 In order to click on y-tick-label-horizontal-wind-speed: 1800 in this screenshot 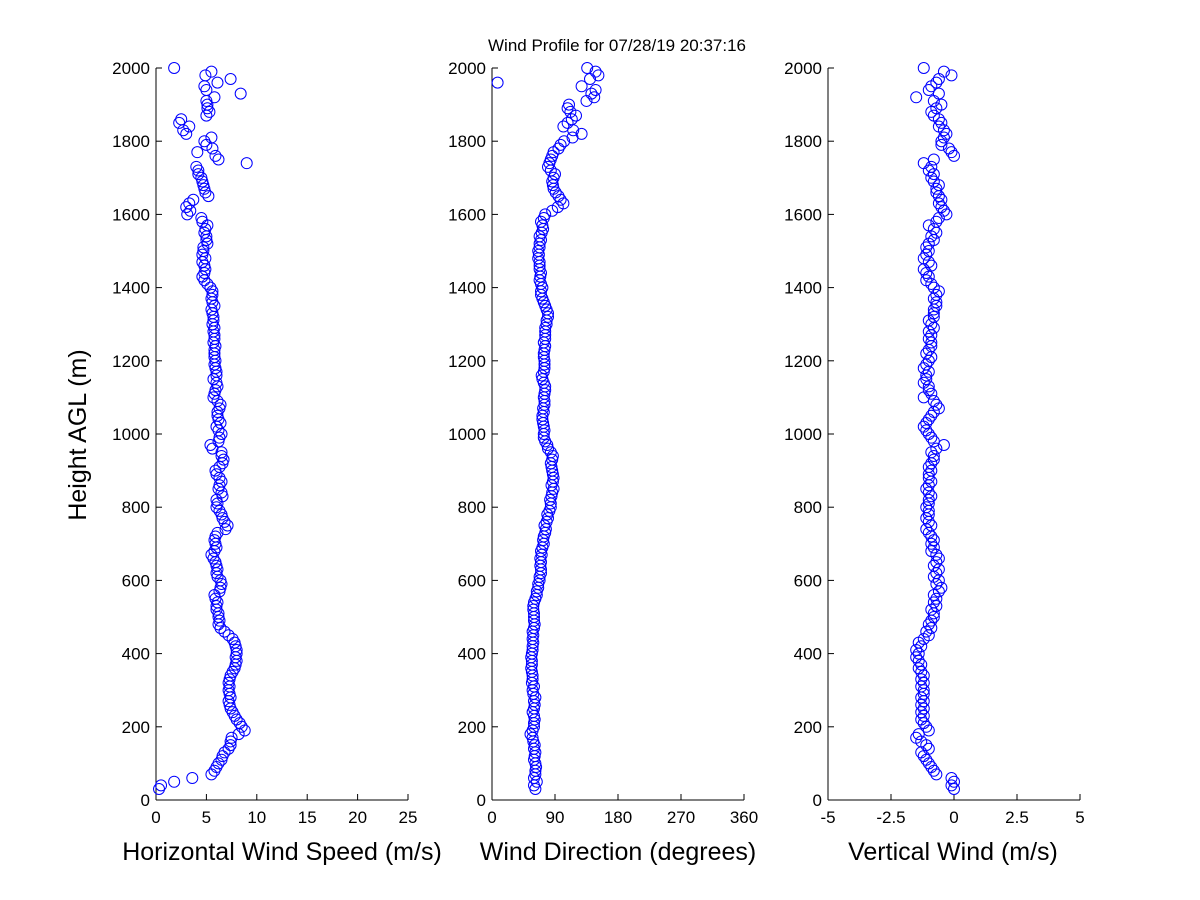, I will do `click(131, 141)`.